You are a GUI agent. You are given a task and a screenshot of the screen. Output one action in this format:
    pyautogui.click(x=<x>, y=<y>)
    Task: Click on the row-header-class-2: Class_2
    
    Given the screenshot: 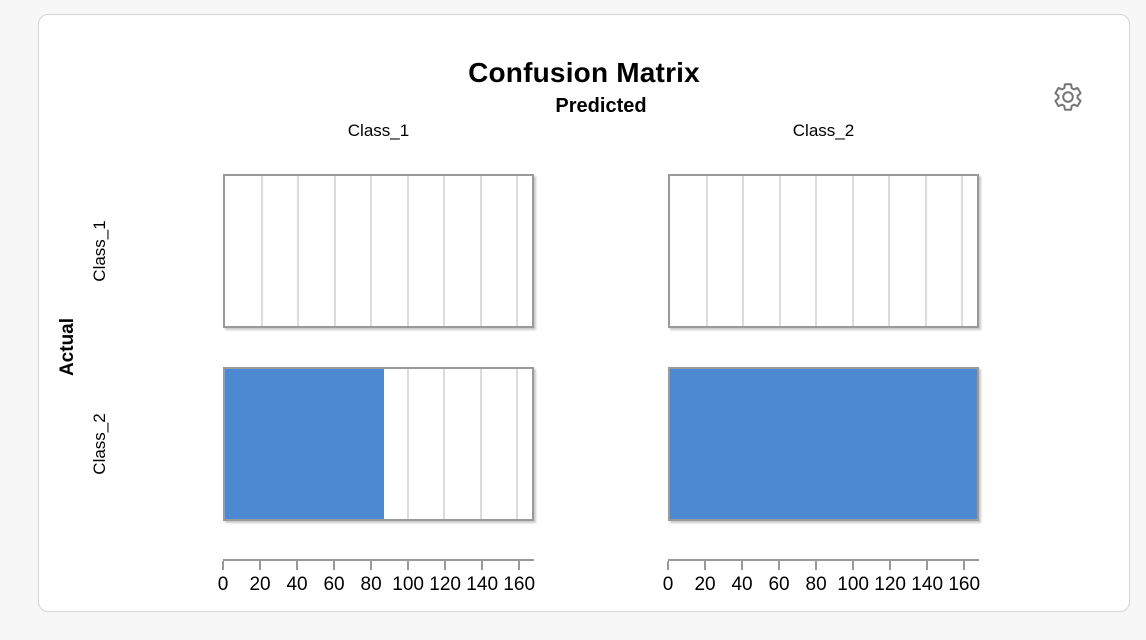 What is the action you would take?
    pyautogui.click(x=99, y=444)
    